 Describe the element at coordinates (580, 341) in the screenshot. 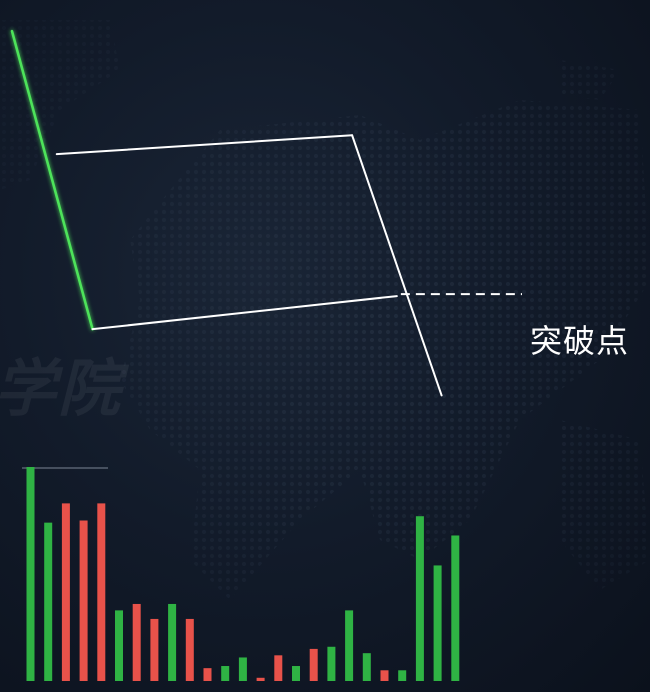

I see `breakout-label: 突破点` at that location.